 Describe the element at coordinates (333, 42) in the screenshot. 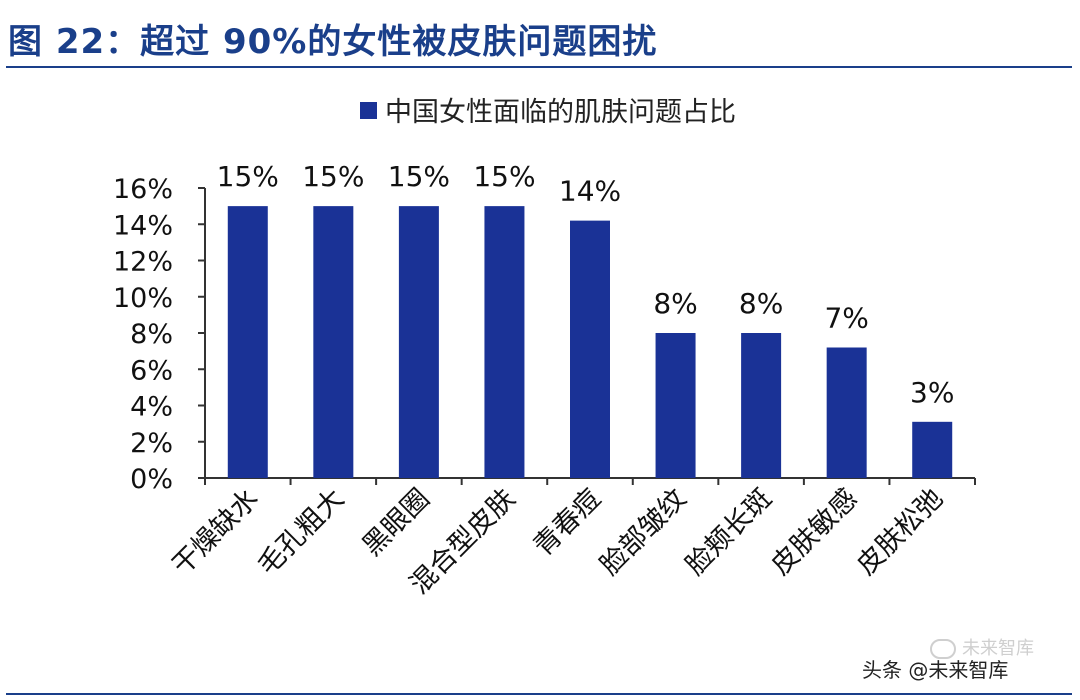

I see `figure-title: 图 22：超过 90%的女性被皮肤问题困扰` at that location.